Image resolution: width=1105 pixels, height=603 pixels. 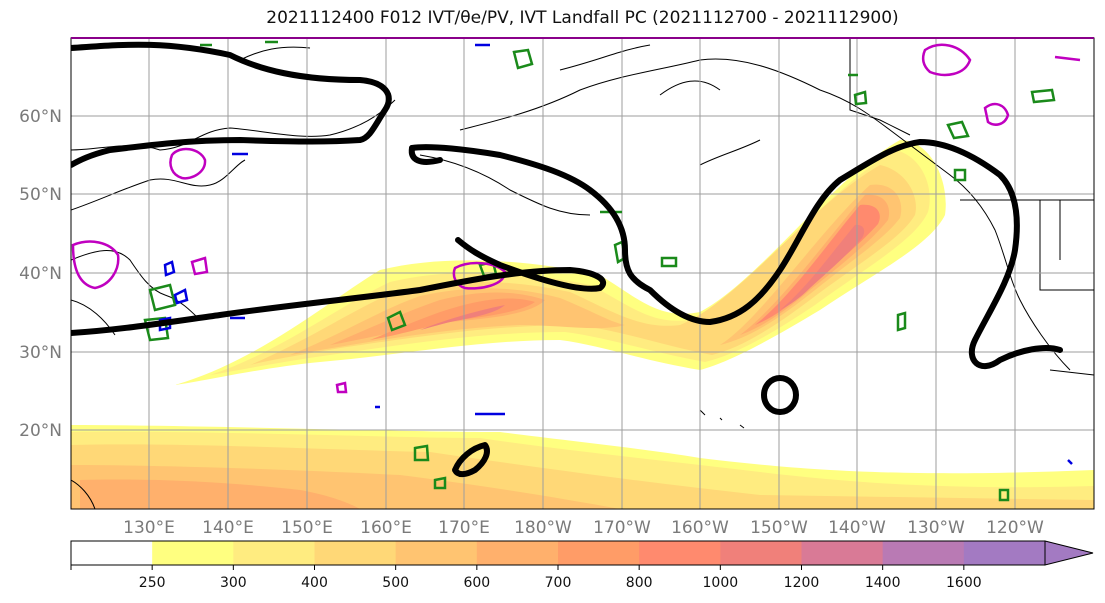 What do you see at coordinates (464, 528) in the screenshot?
I see `lon-label: 170°E` at bounding box center [464, 528].